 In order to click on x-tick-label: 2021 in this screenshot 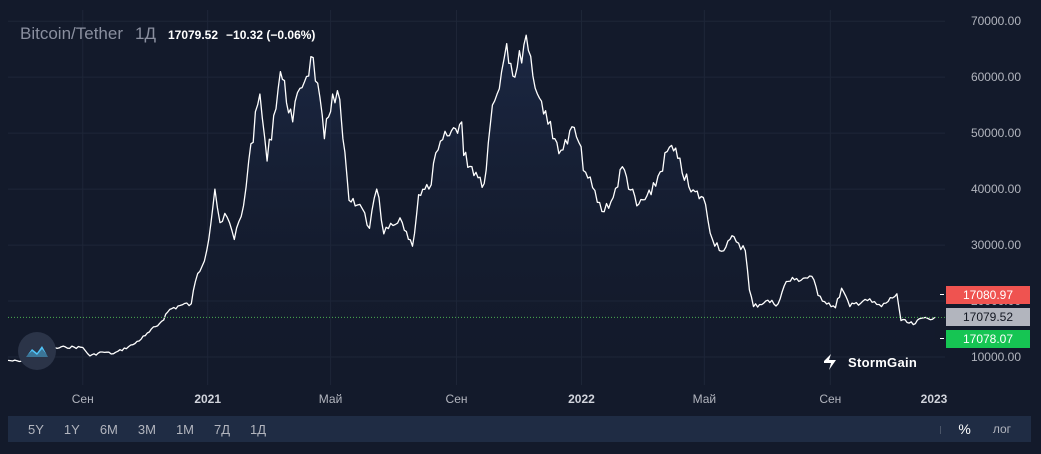, I will do `click(208, 399)`.